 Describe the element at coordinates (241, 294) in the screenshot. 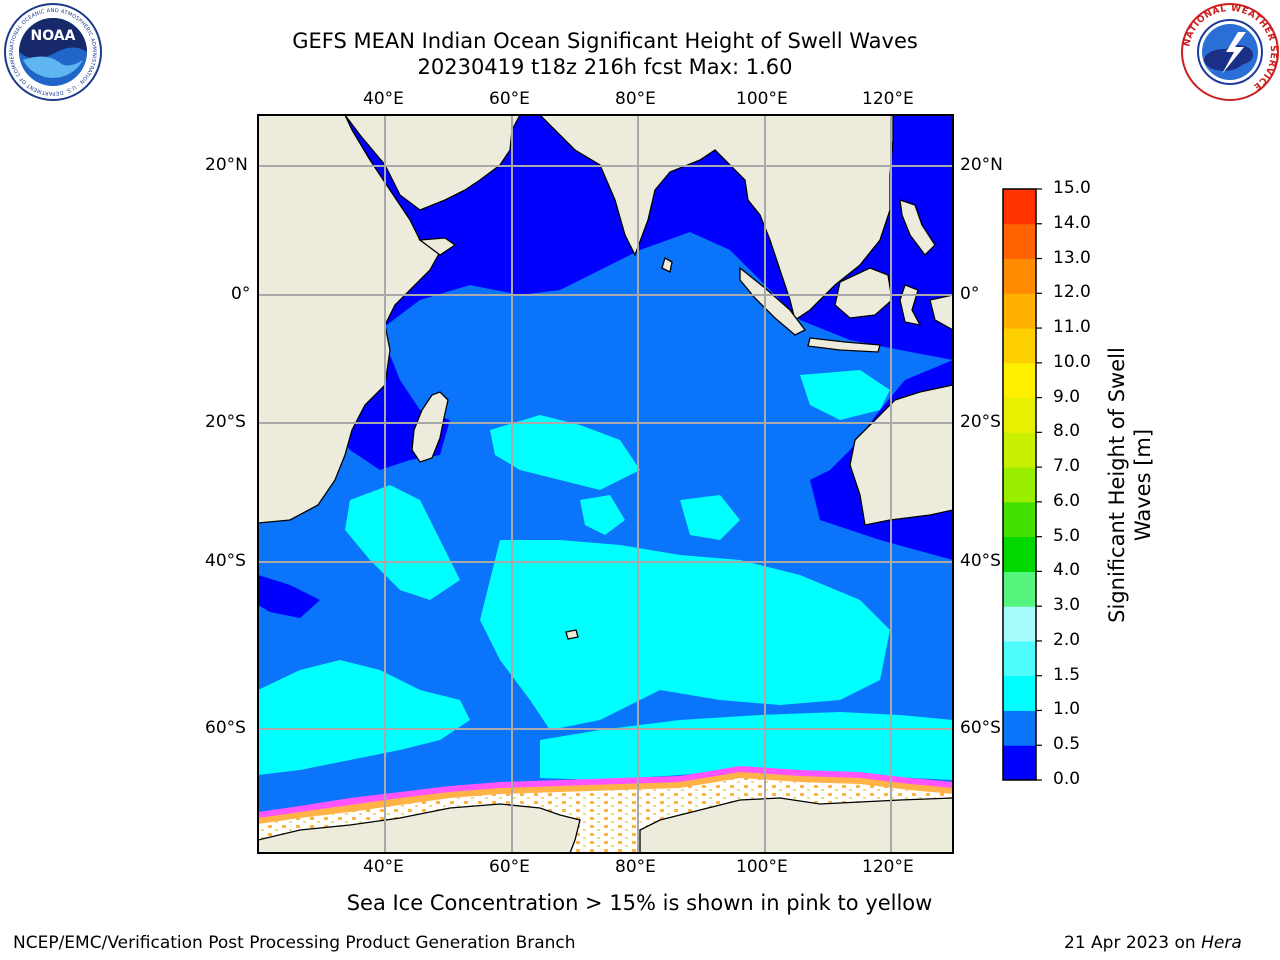

I see `lat-label-left-0: 0°` at that location.